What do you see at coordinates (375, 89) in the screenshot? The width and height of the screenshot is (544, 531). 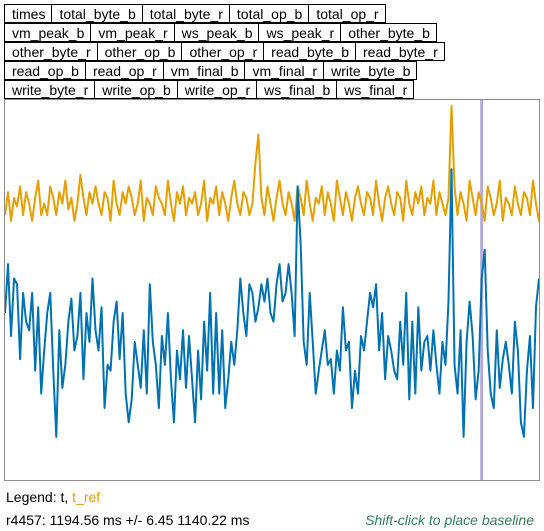 I see `metric-button-ws-final-r: ws_final_r` at bounding box center [375, 89].